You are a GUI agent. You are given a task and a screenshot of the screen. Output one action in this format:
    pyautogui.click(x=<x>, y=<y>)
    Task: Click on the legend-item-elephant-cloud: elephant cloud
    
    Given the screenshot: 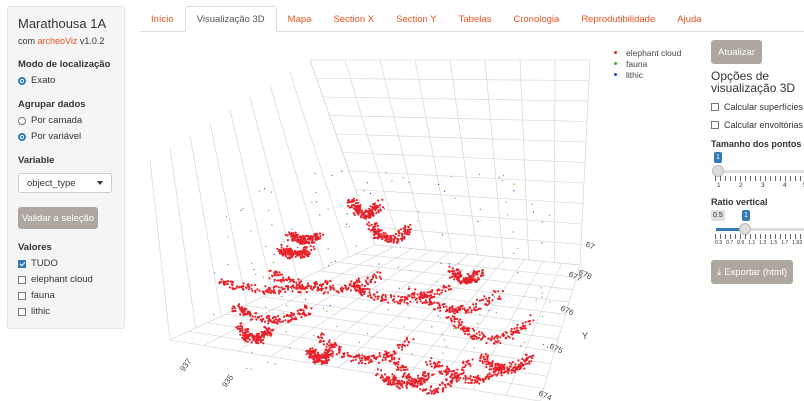 What is the action you would take?
    pyautogui.click(x=647, y=52)
    